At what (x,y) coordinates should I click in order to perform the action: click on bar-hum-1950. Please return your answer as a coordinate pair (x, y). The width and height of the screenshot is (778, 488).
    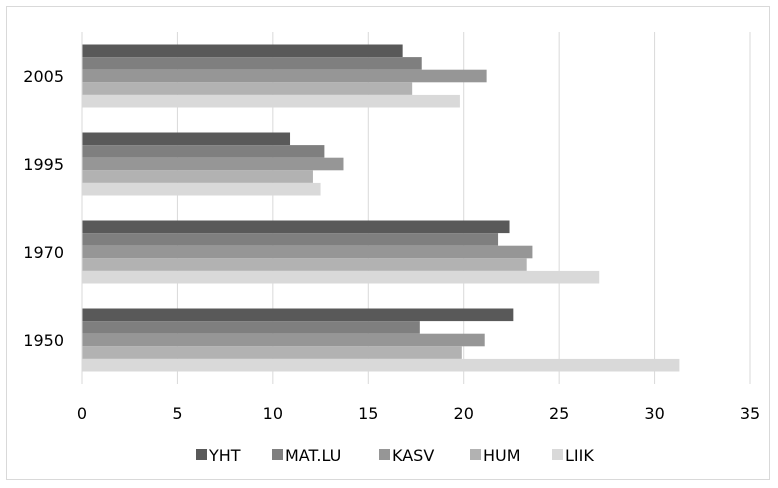
    Looking at the image, I should click on (272, 352).